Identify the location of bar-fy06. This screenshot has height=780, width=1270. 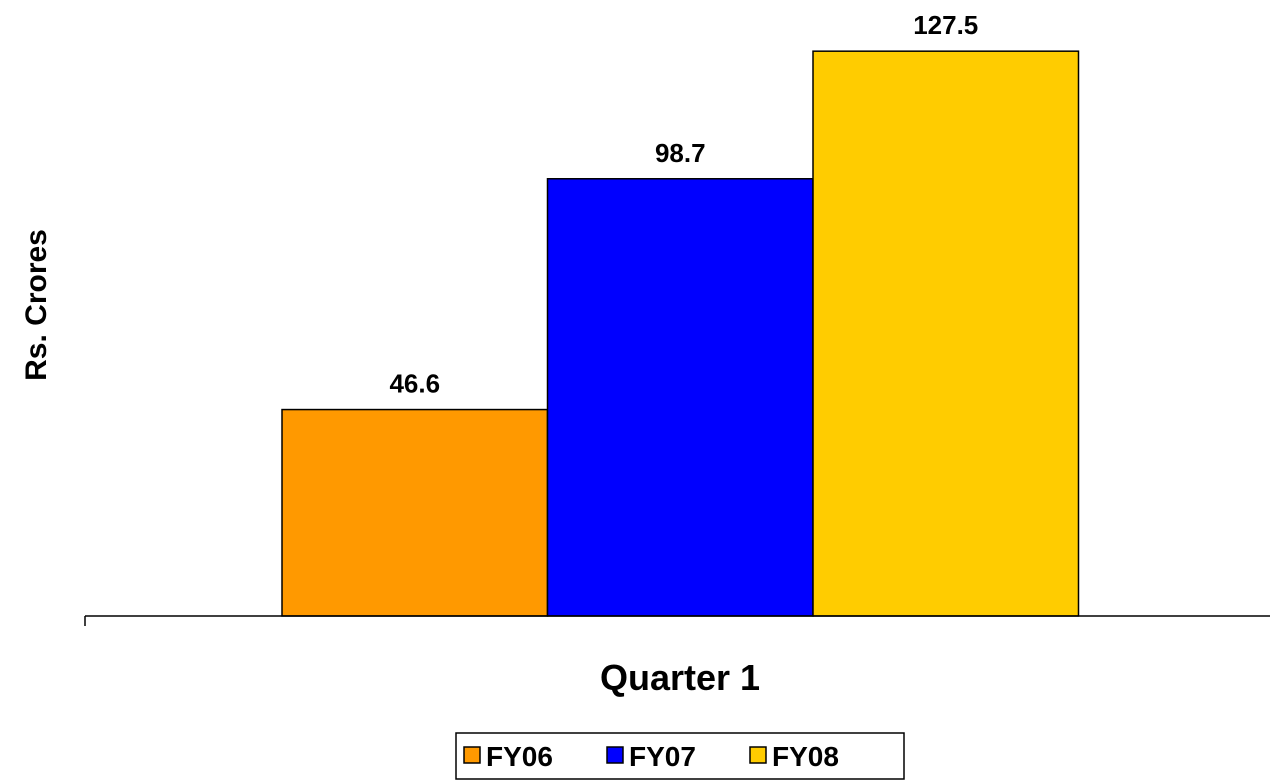
(415, 512).